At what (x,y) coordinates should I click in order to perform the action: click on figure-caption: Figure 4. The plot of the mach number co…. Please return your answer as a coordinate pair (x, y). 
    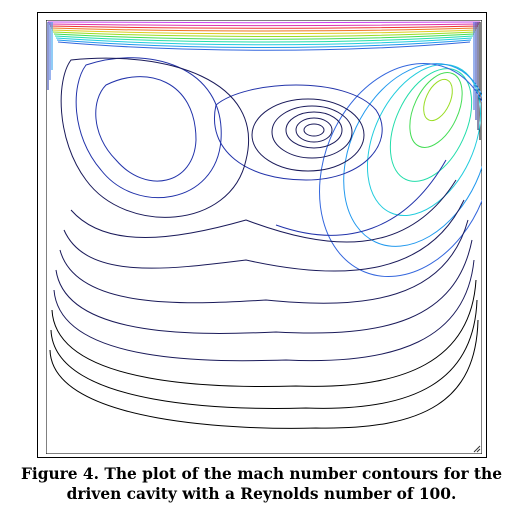
    Looking at the image, I should click on (261, 484).